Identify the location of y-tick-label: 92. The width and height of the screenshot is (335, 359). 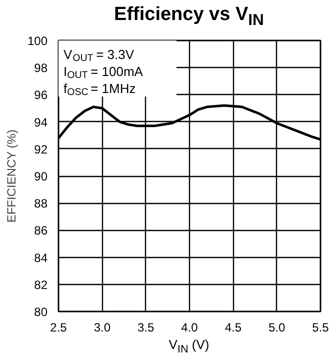
(41, 149).